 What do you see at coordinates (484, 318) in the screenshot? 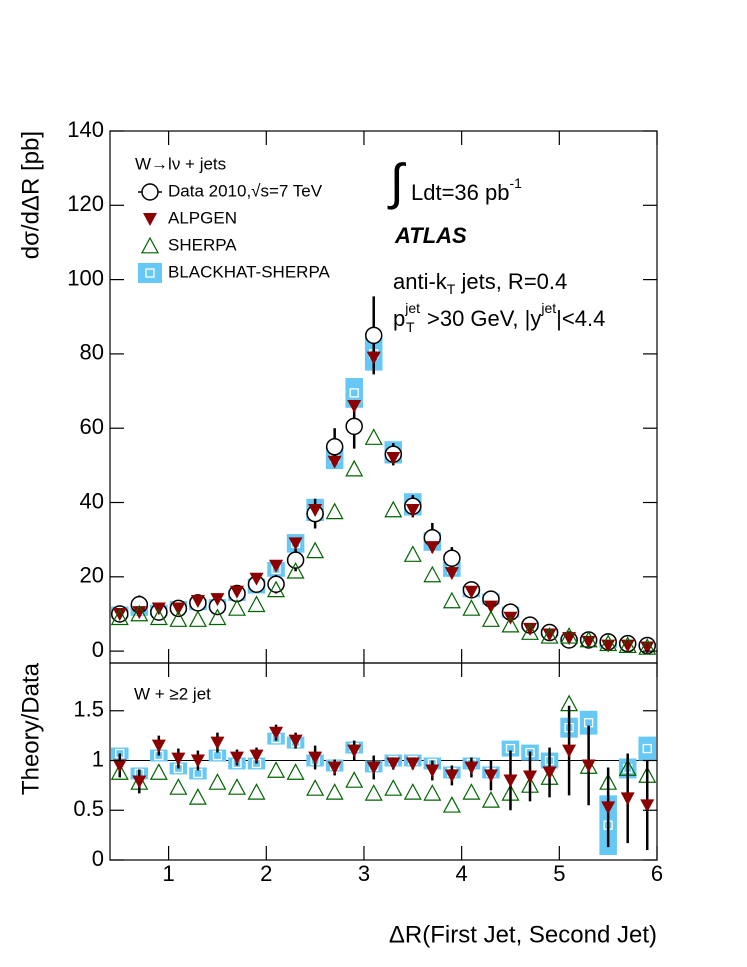
I see `text: >30 GeV, |y` at bounding box center [484, 318].